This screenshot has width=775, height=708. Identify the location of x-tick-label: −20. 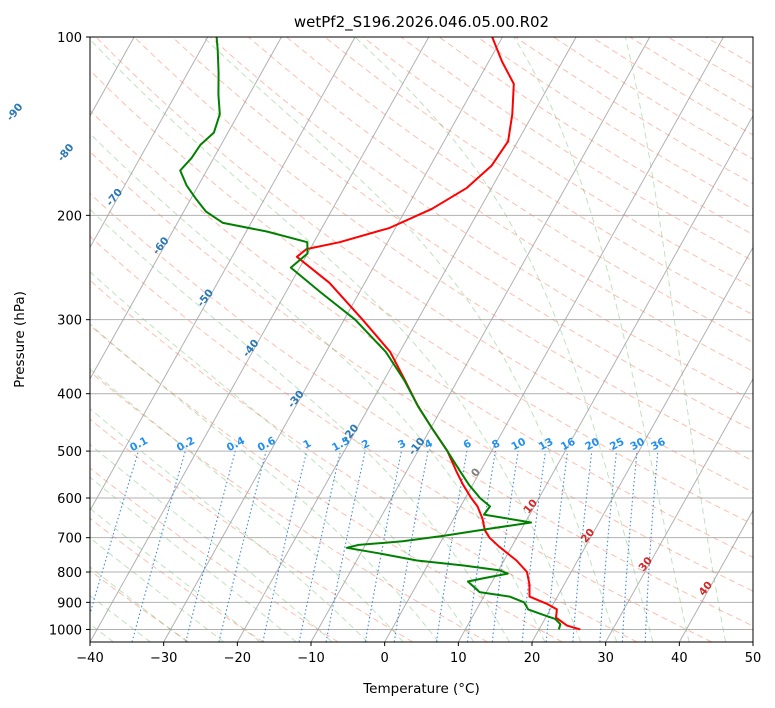
(237, 658).